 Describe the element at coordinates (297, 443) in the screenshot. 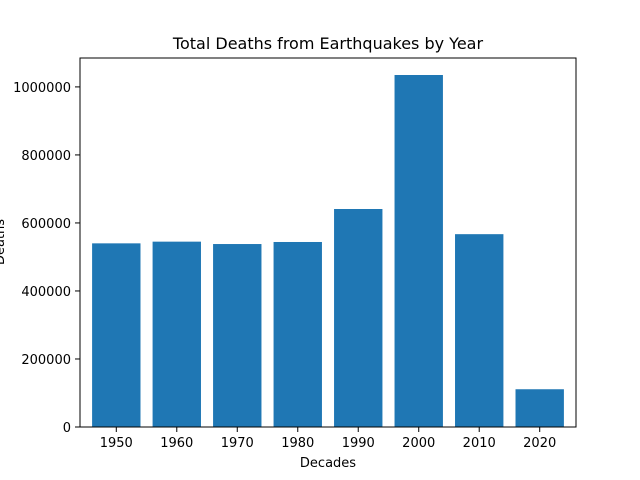

I see `x-tick-label: 1980` at that location.